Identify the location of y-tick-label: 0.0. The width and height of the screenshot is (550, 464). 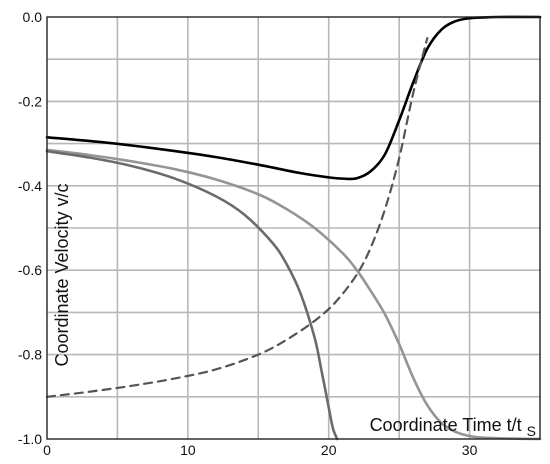
(33, 17).